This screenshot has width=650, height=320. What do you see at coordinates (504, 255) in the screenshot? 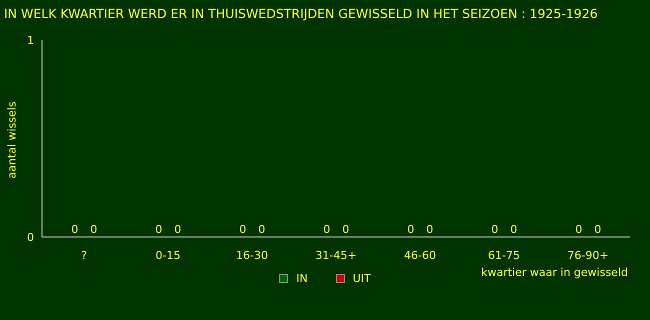
I see `x-tick-label: 61-75` at bounding box center [504, 255].